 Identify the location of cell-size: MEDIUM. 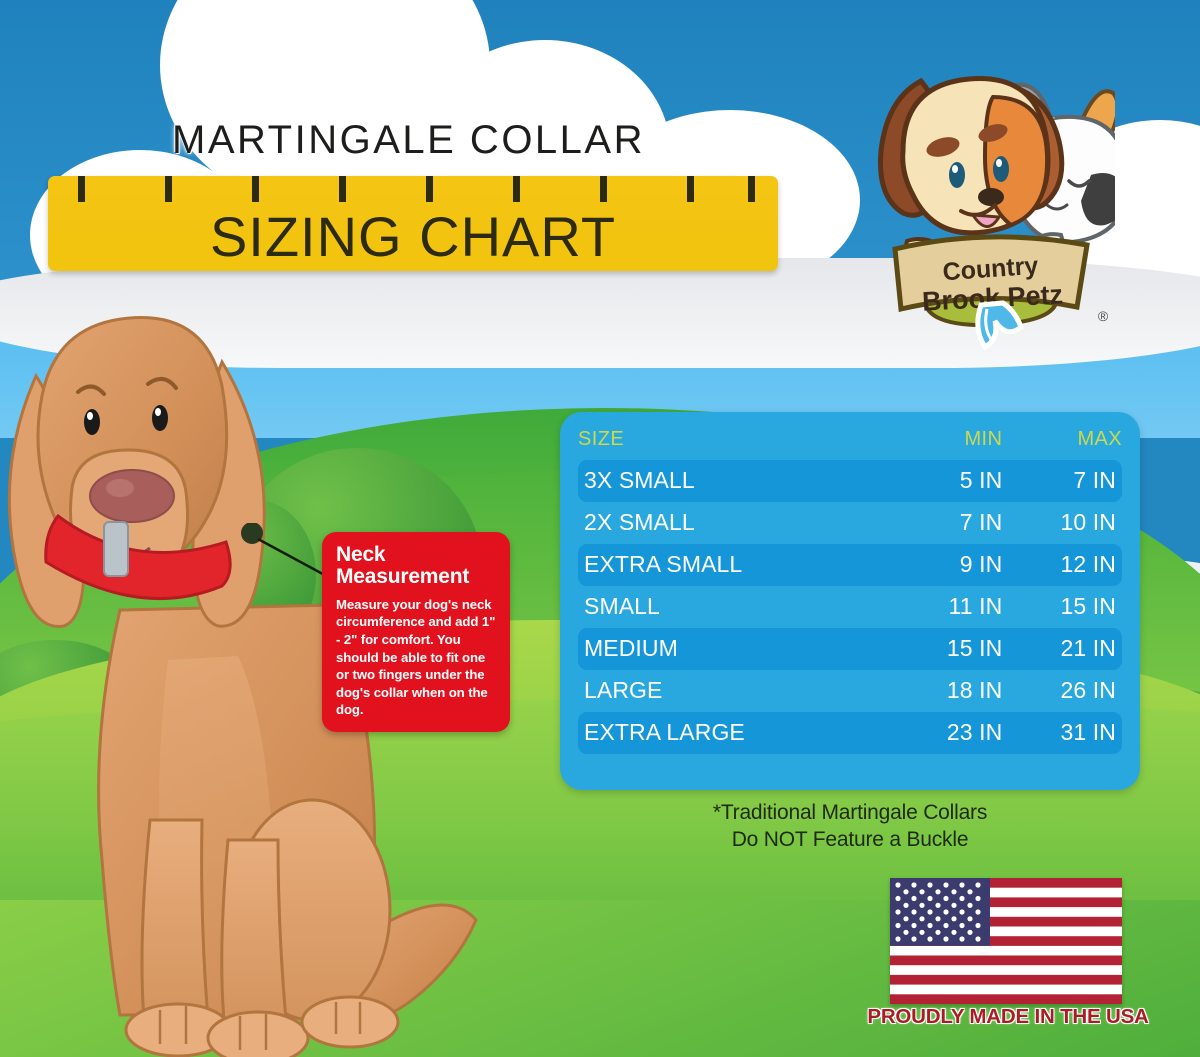
(730, 649).